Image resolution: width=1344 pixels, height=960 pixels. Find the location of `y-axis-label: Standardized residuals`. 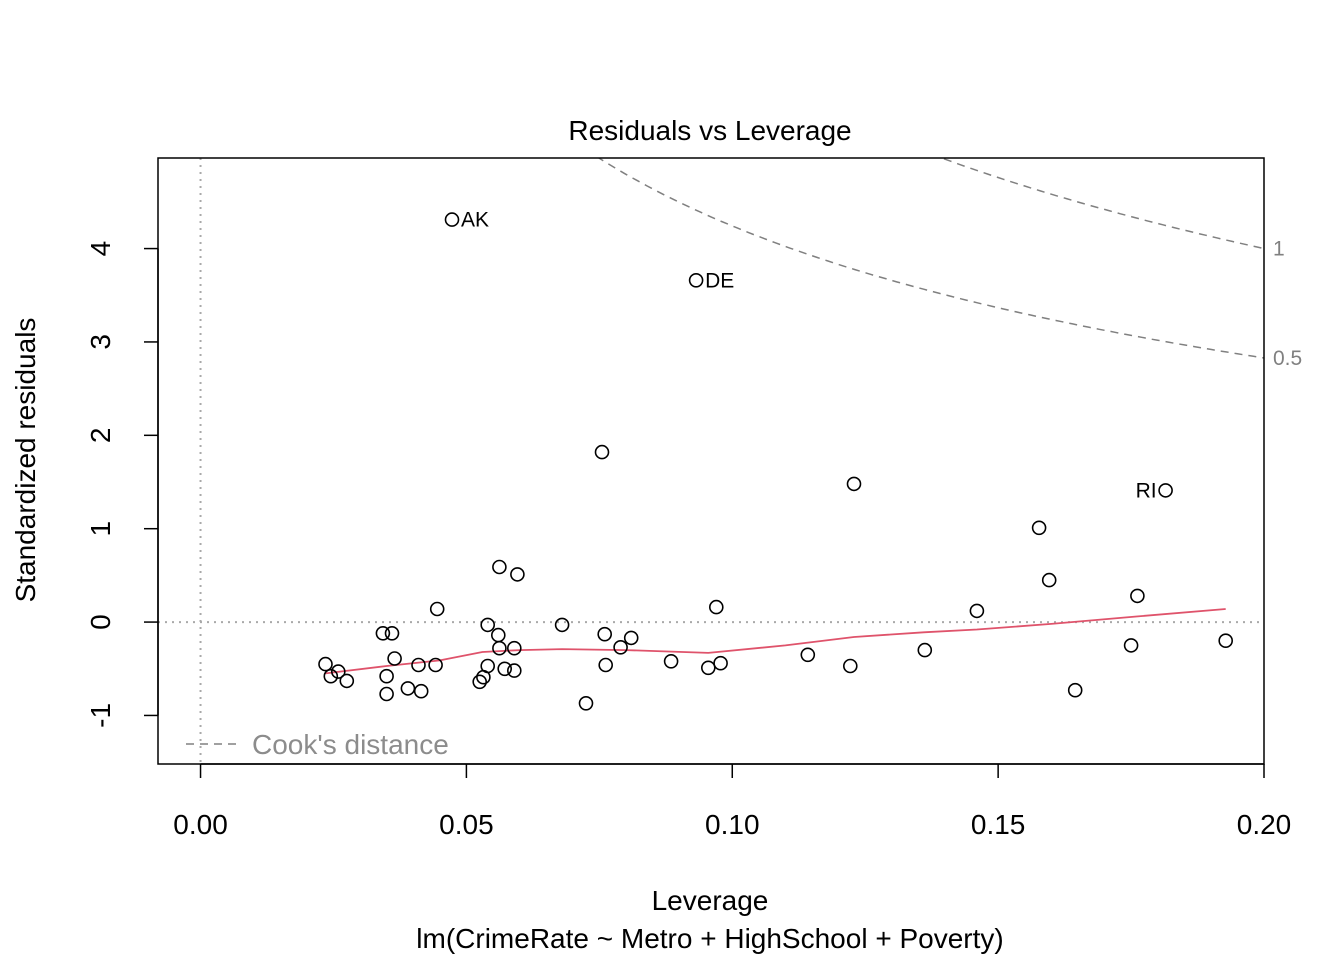

y-axis-label: Standardized residuals is located at coordinates (25, 460).